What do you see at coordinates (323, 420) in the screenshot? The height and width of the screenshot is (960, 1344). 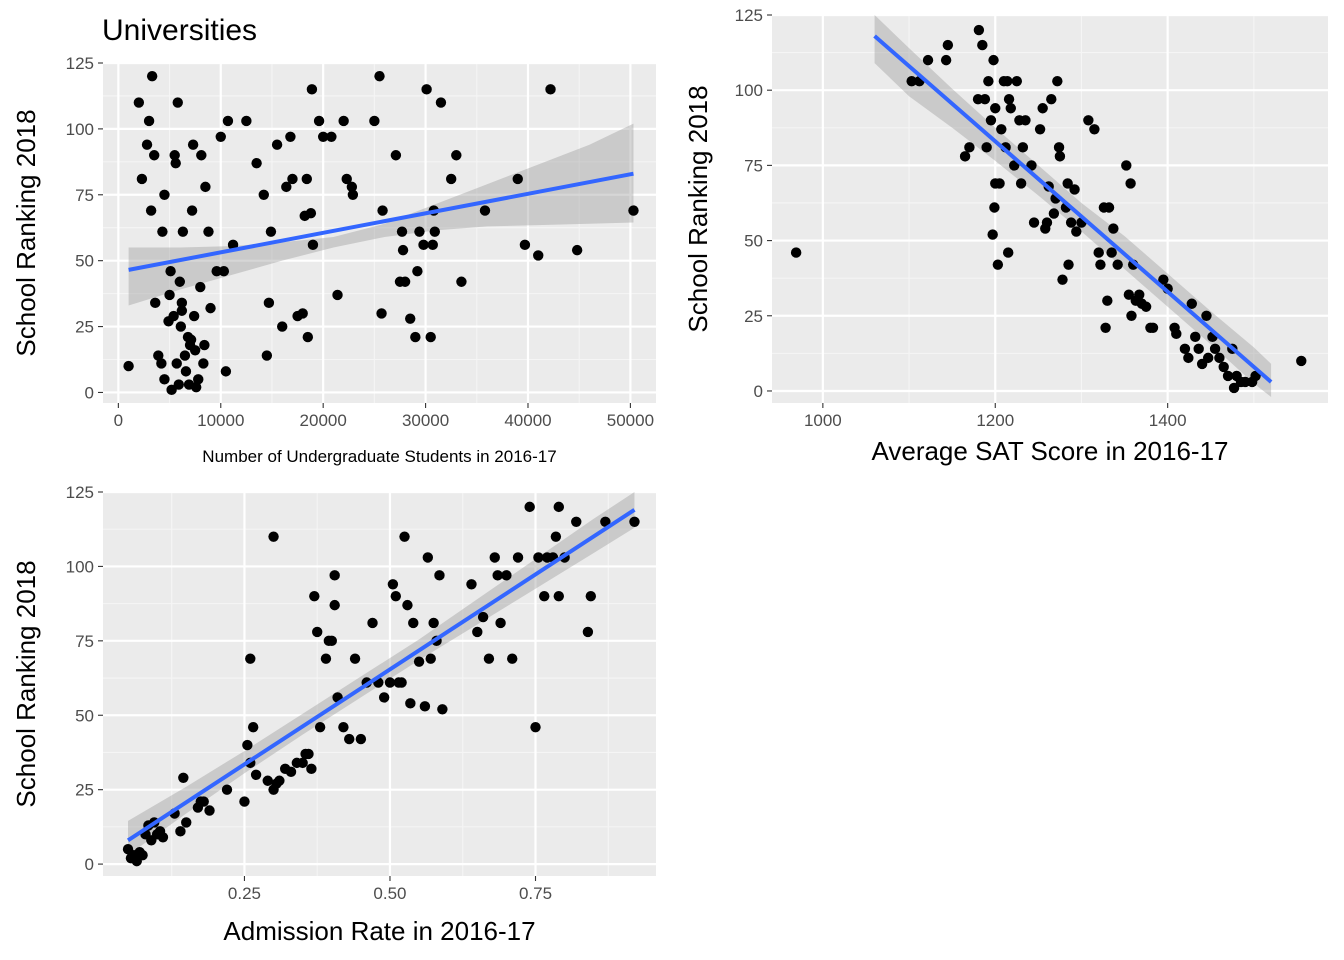 I see `x-tick-label: 20000` at bounding box center [323, 420].